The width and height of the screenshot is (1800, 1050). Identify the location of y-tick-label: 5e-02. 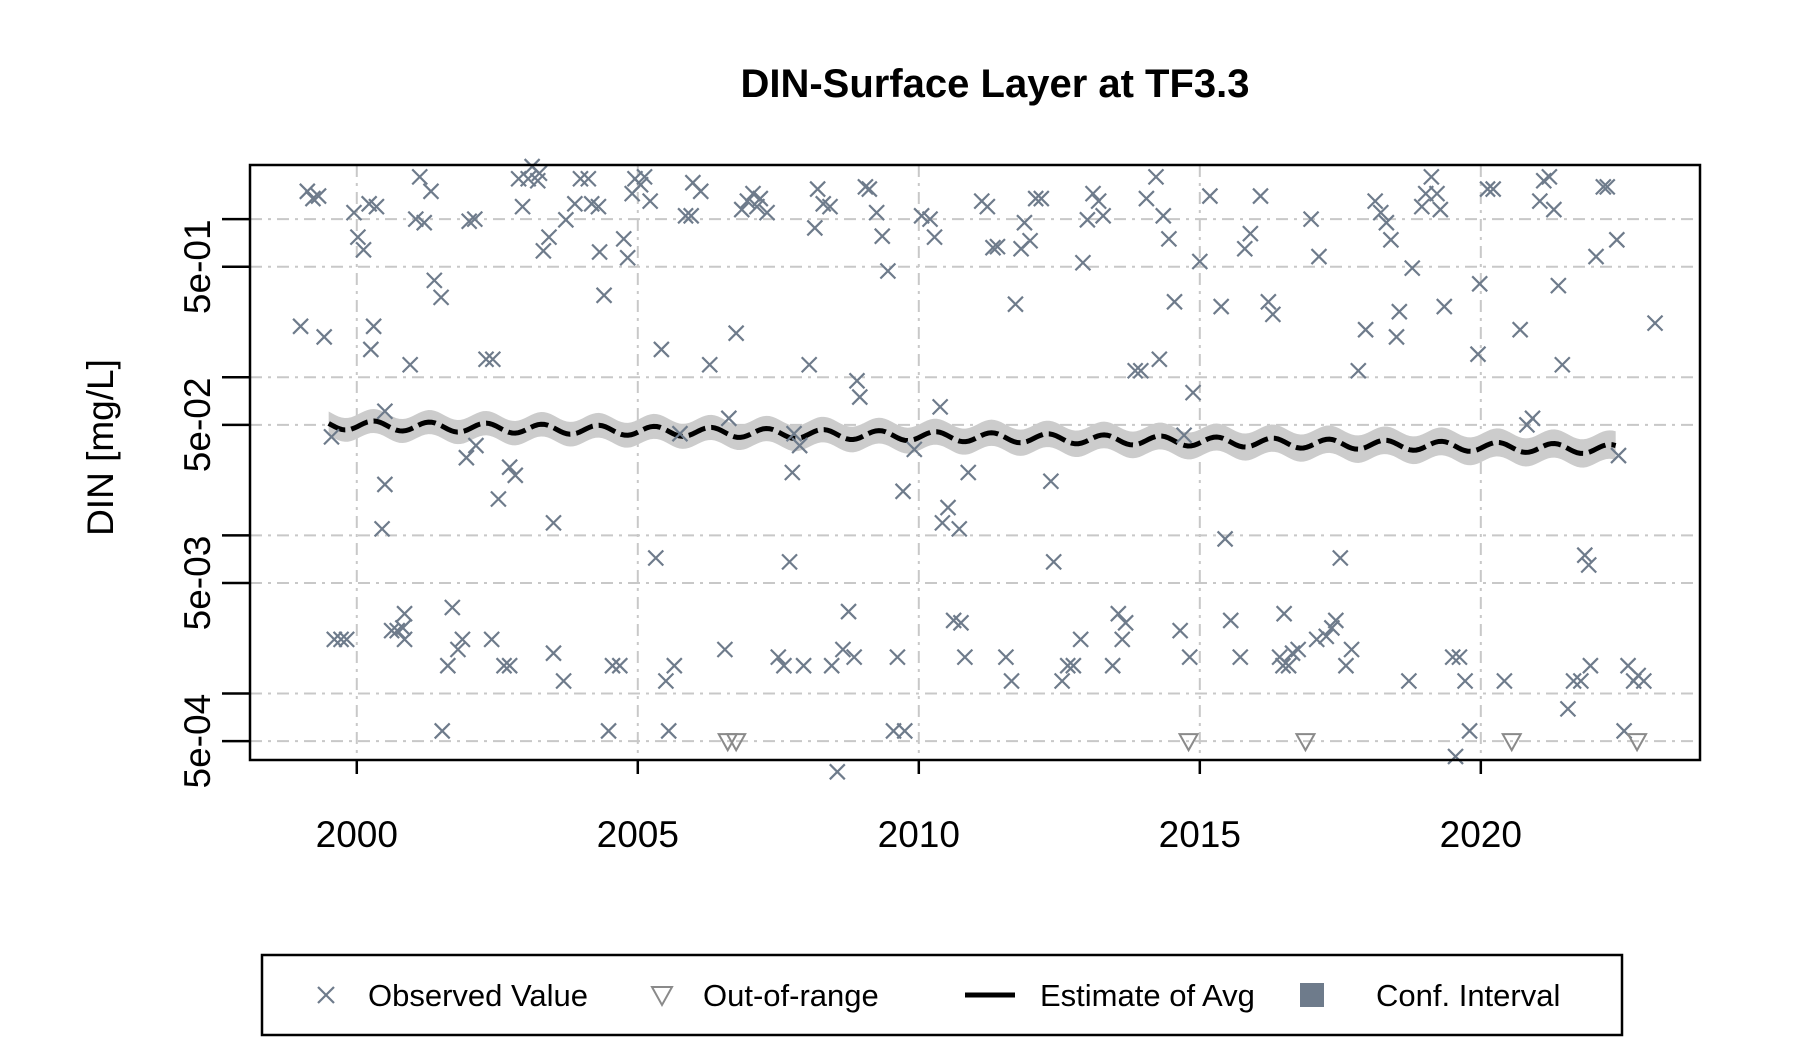
(197, 425).